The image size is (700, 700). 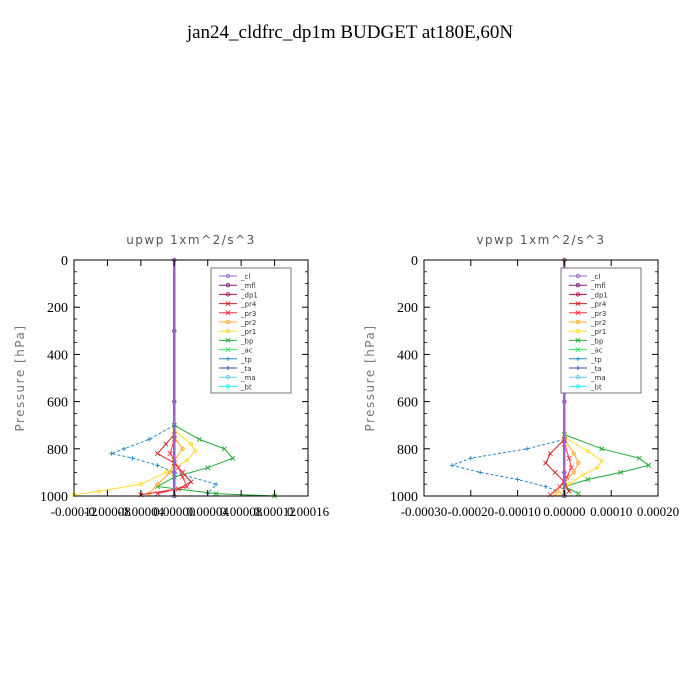 What do you see at coordinates (208, 511) in the screenshot?
I see `x-tick-label: 0.00004` at bounding box center [208, 511].